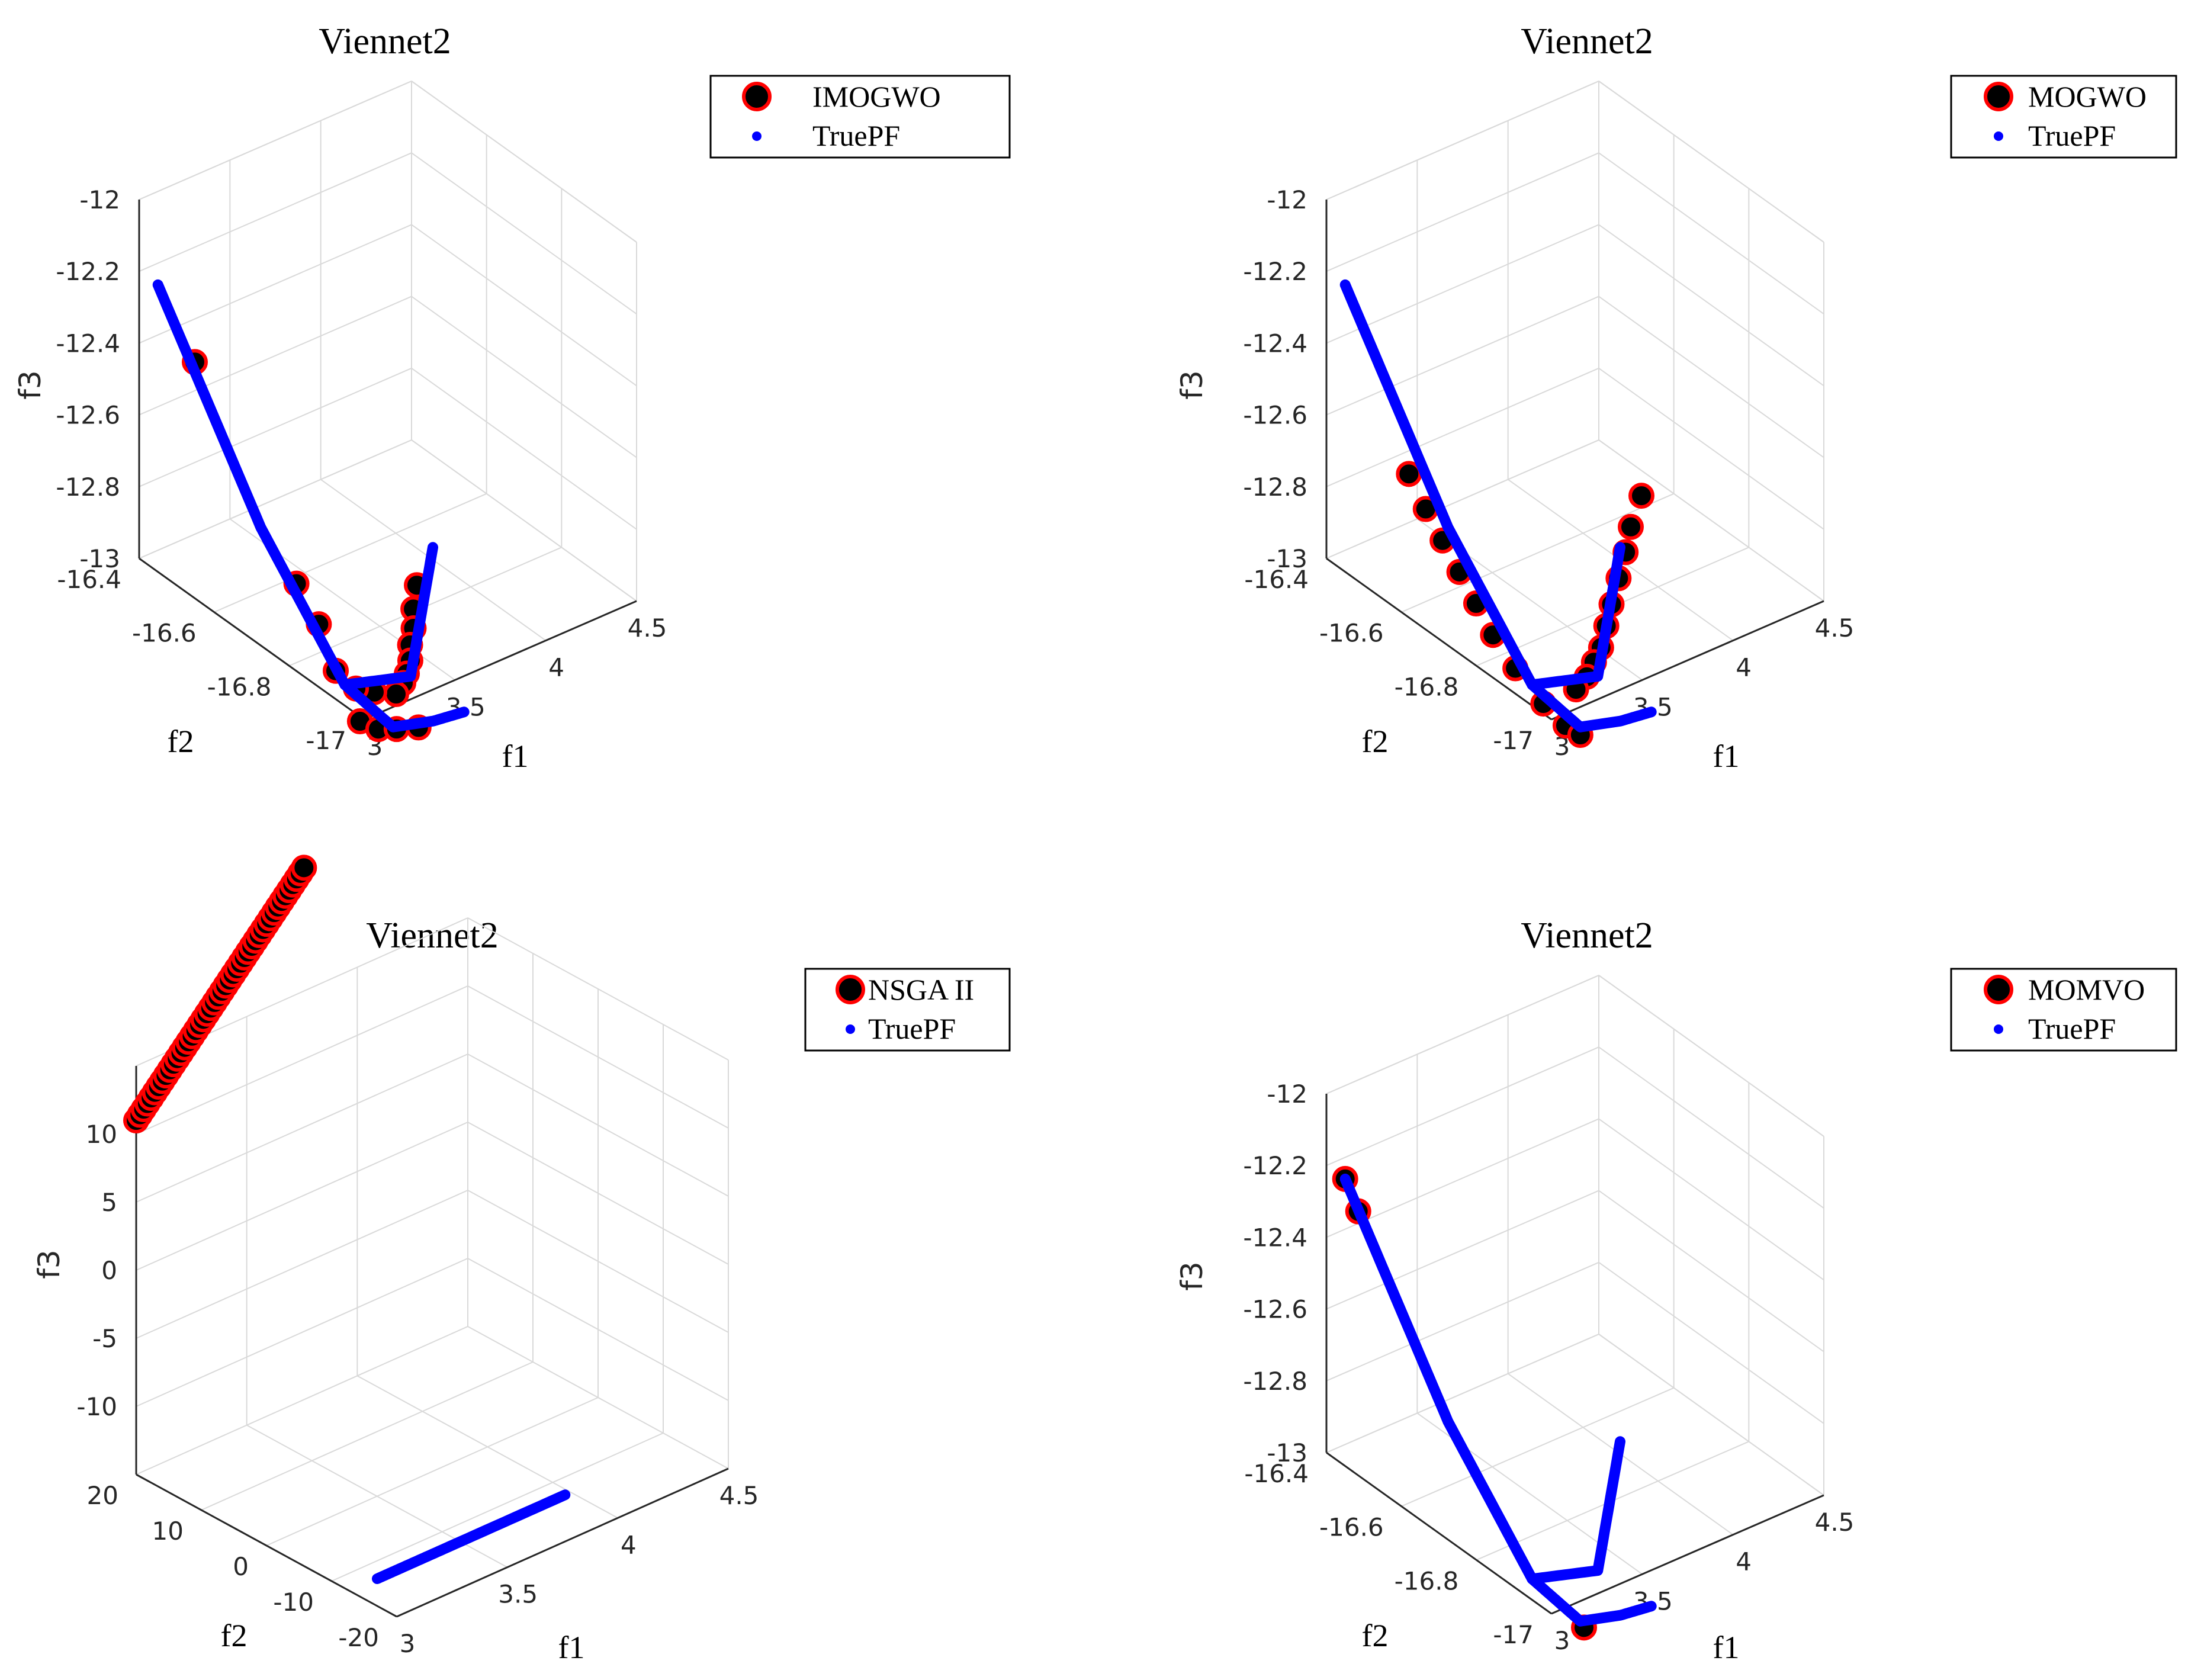  What do you see at coordinates (1352, 633) in the screenshot?
I see `y-tick-label: -16.6` at bounding box center [1352, 633].